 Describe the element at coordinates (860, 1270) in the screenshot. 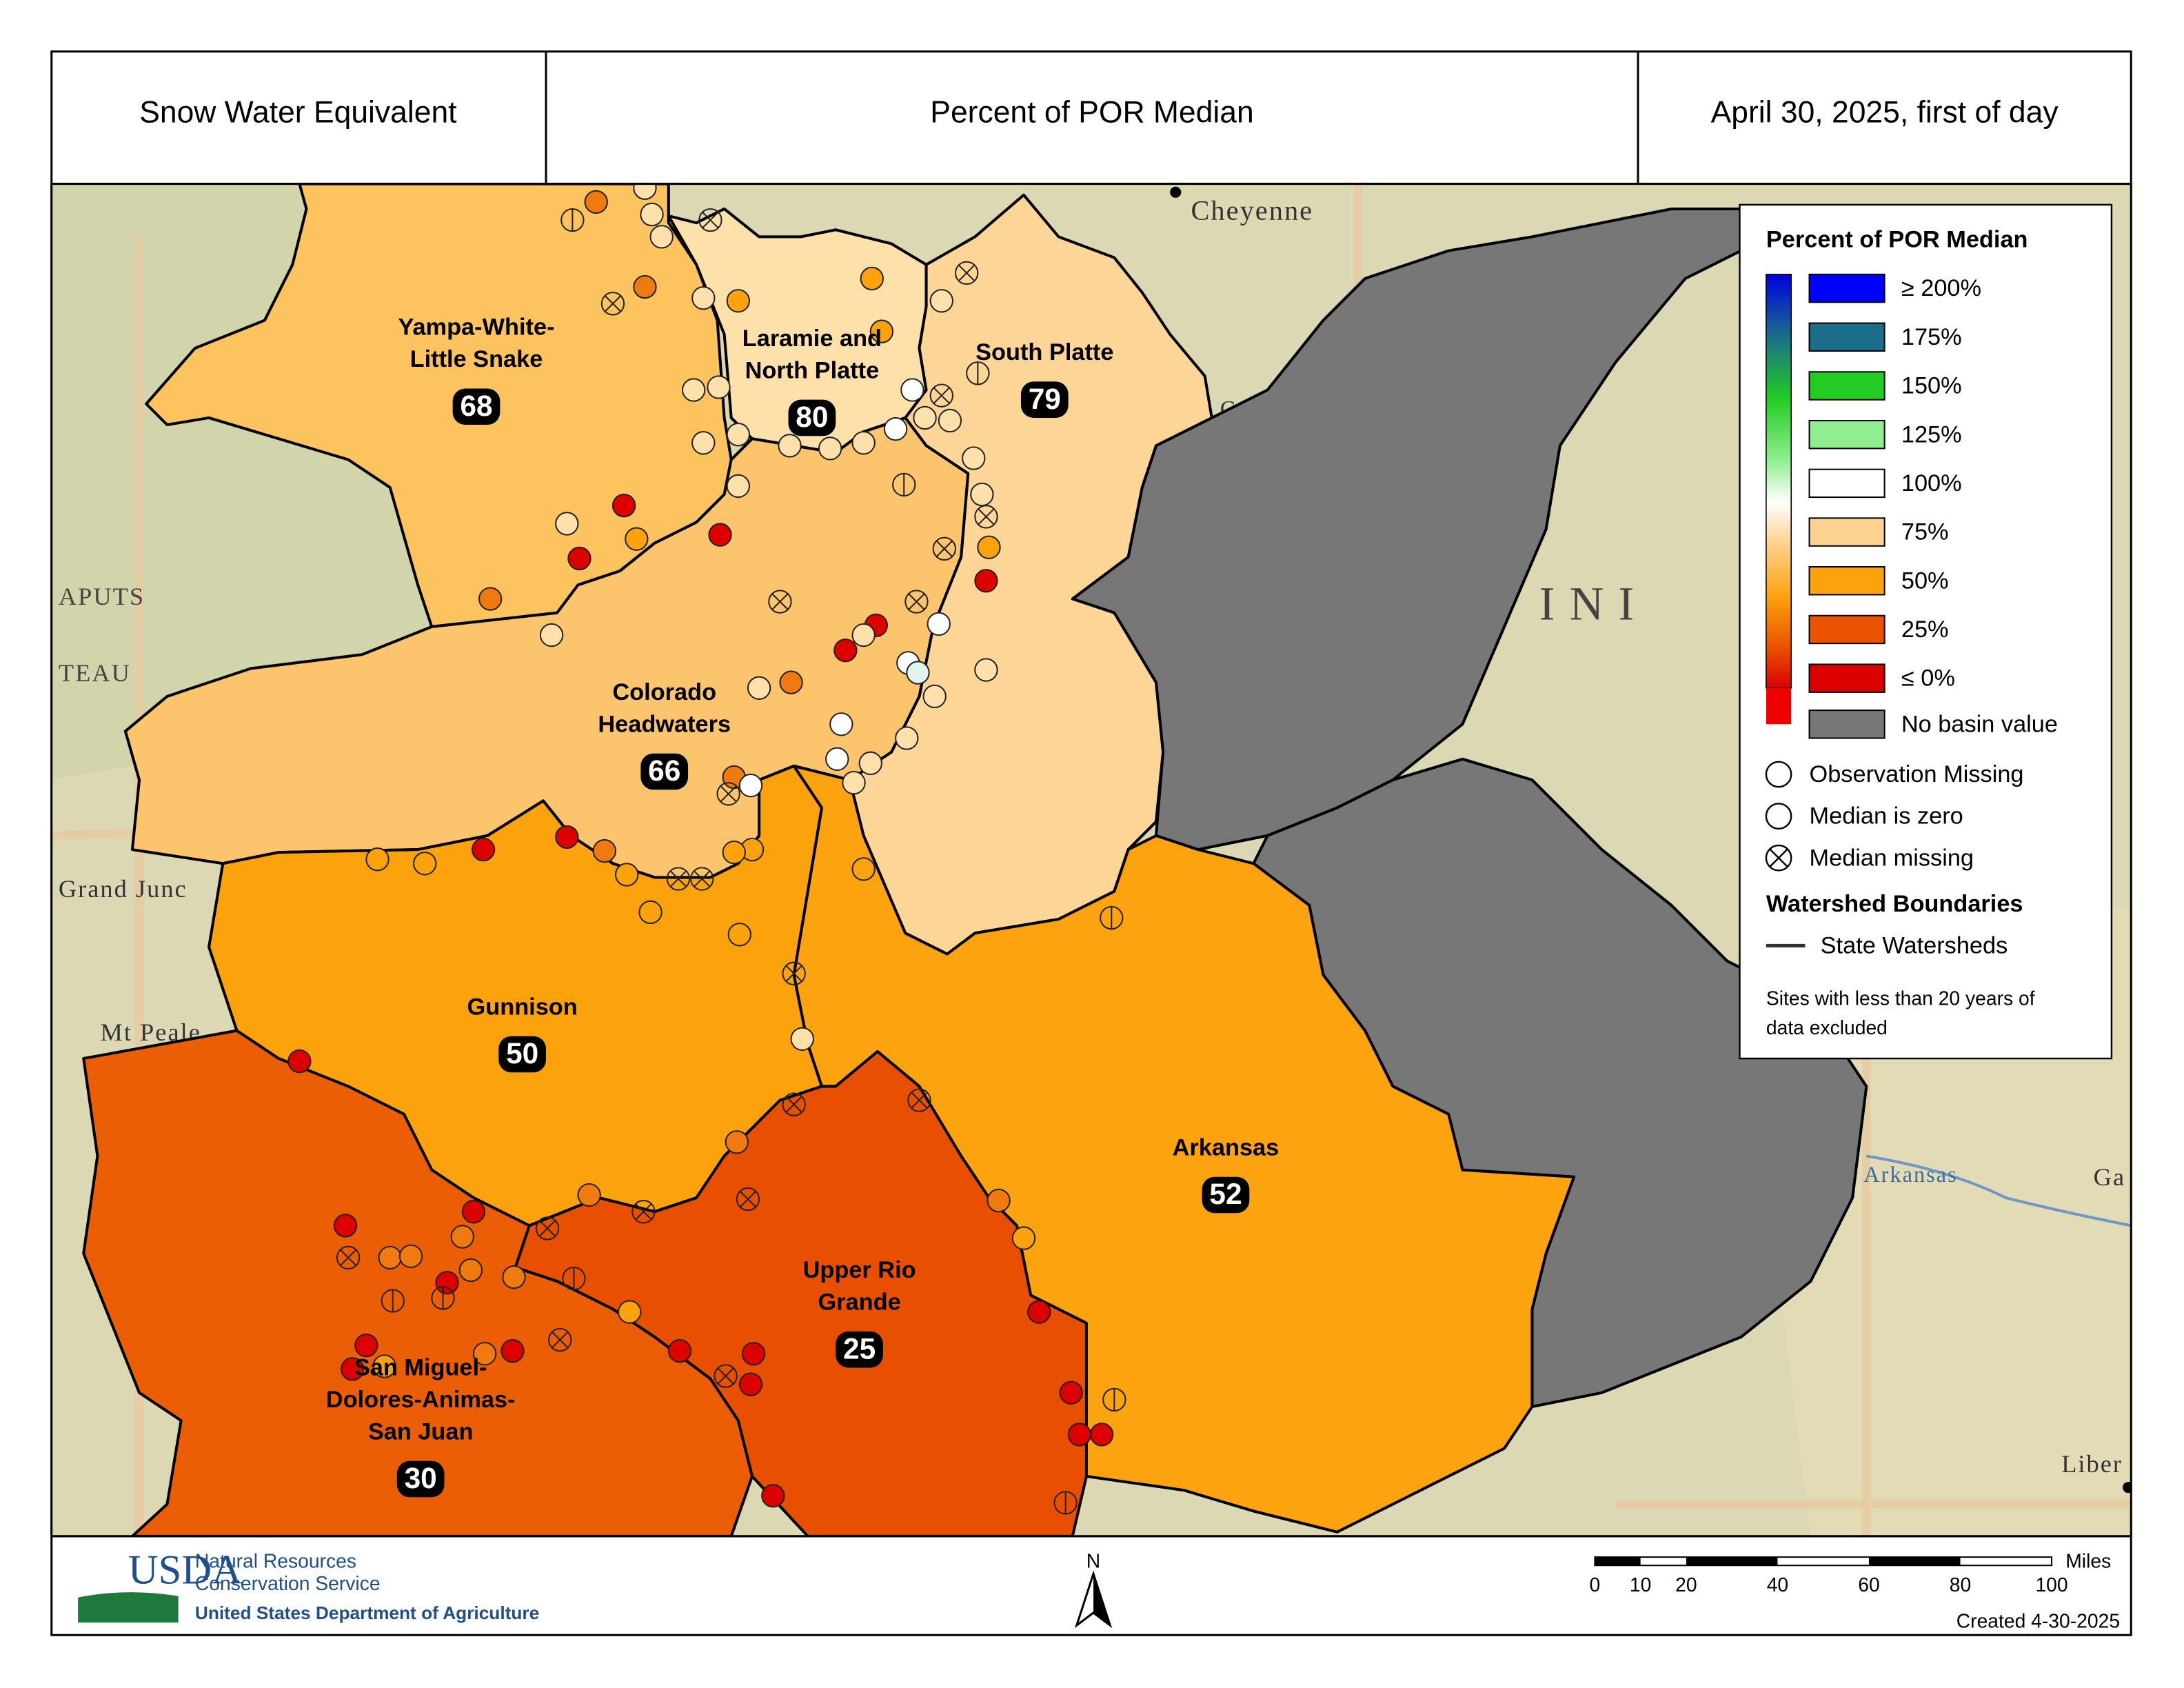

I see `basin-name: Upper Rio` at that location.